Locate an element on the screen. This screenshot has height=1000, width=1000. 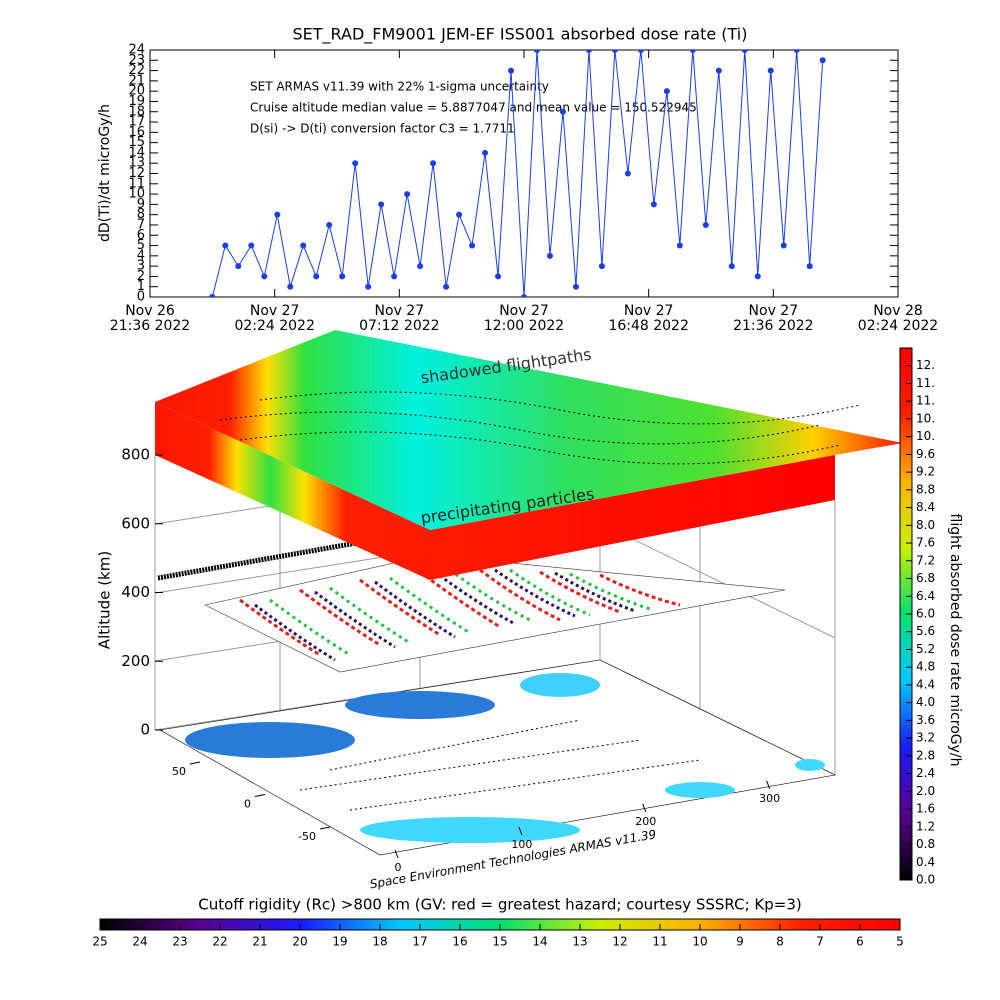
colorbar-tick-label: 4.8 is located at coordinates (925, 667).